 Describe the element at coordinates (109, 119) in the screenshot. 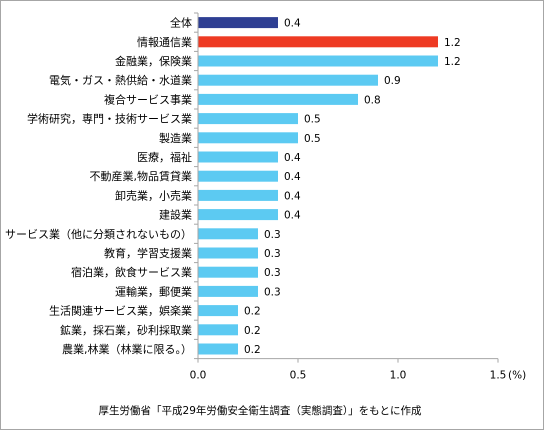

I see `category-label: 学術研究，専門・技術サービス業` at that location.